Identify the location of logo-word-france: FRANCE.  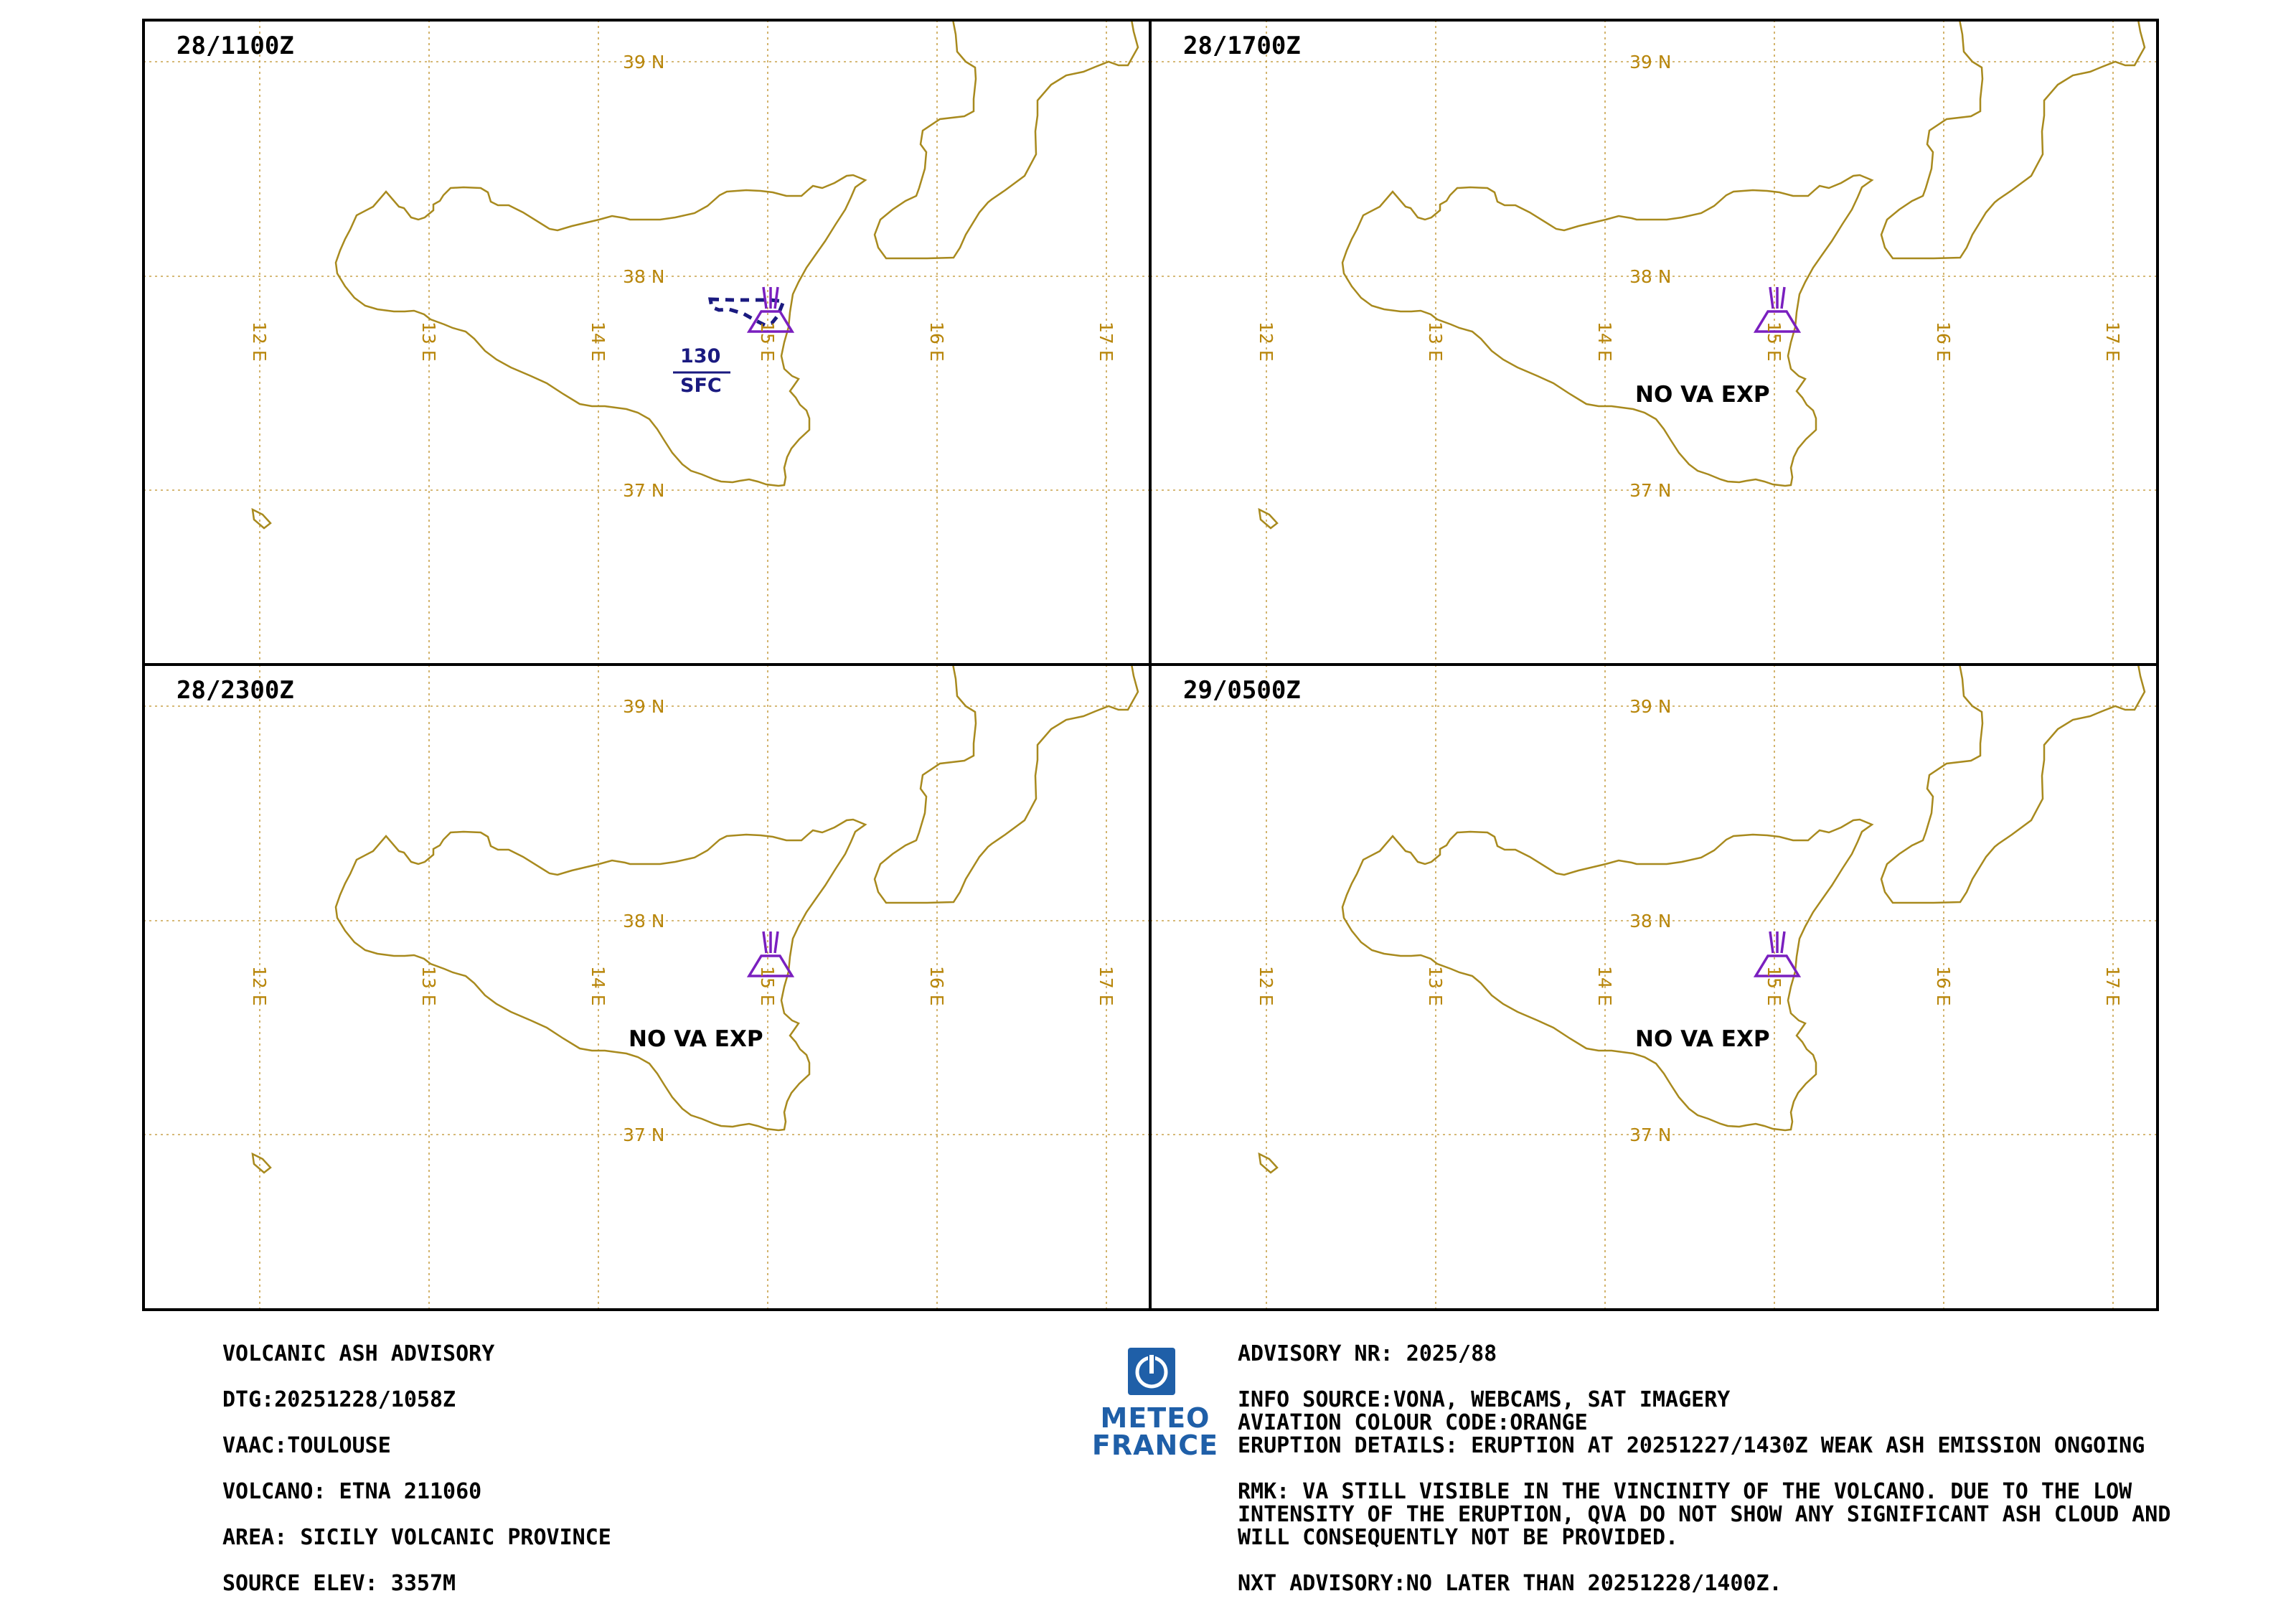
(1155, 1445).